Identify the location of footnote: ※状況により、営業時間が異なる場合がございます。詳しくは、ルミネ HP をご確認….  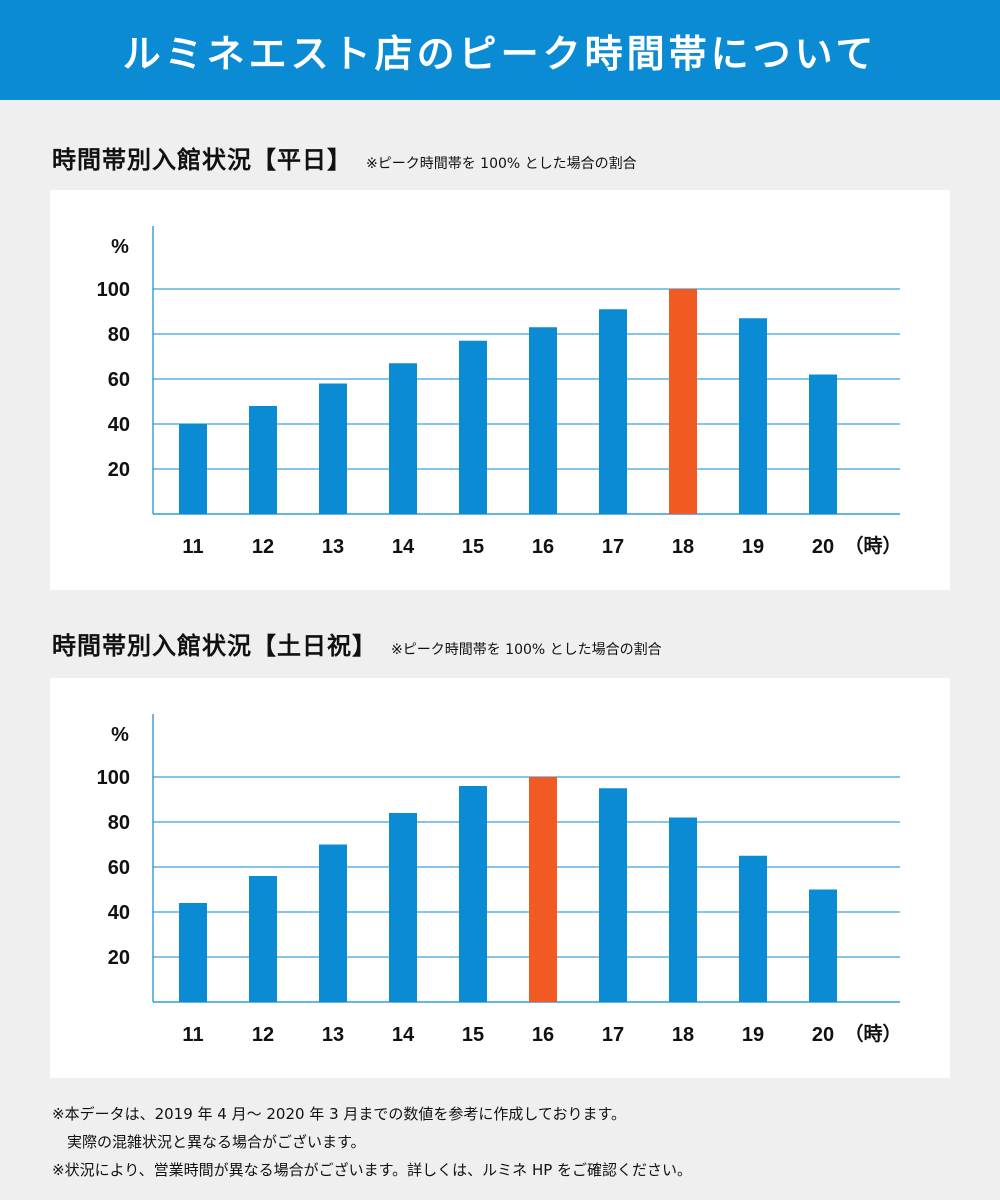
(372, 1170).